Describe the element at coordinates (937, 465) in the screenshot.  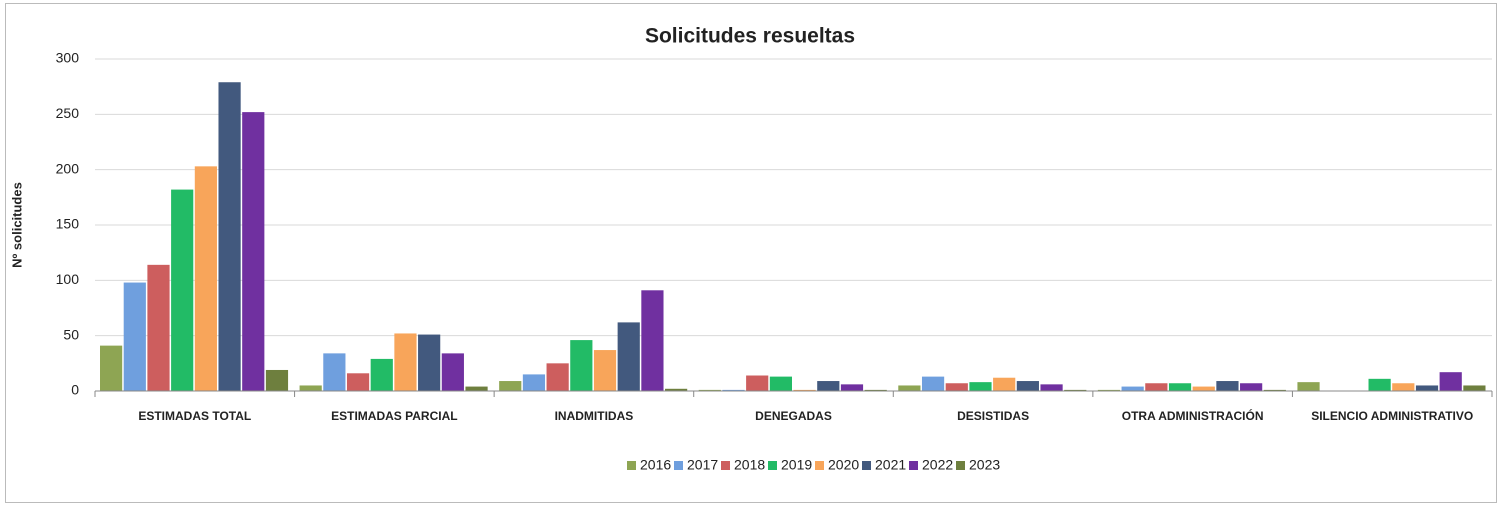
I see `legend-label: 2022` at that location.